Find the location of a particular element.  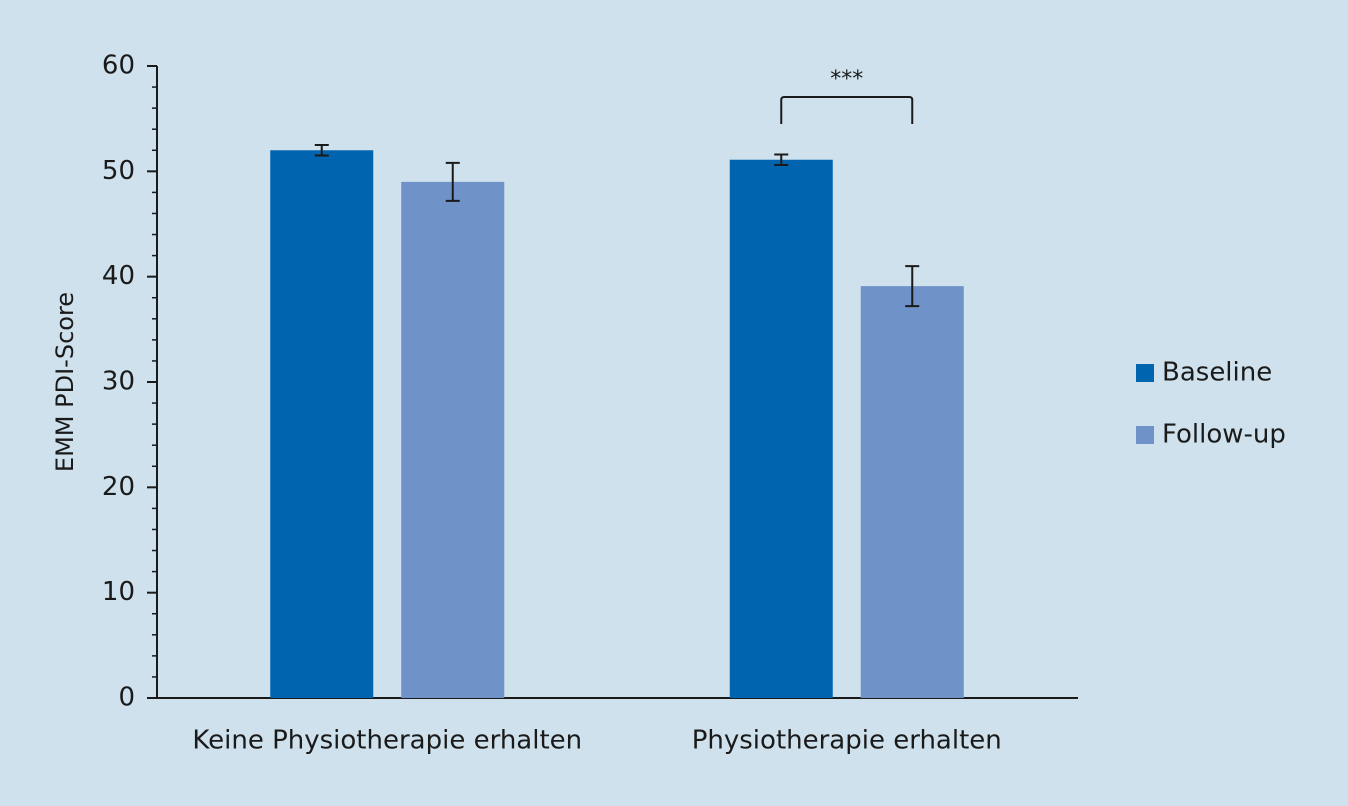

legend-label: Baseline is located at coordinates (1217, 373).